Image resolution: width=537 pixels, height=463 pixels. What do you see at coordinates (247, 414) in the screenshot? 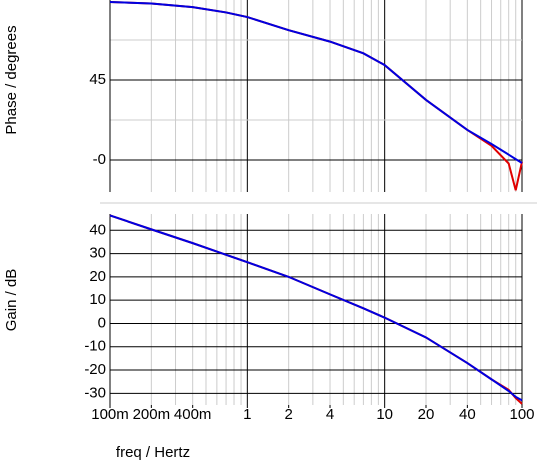
I see `x-tick-label: 1` at bounding box center [247, 414].